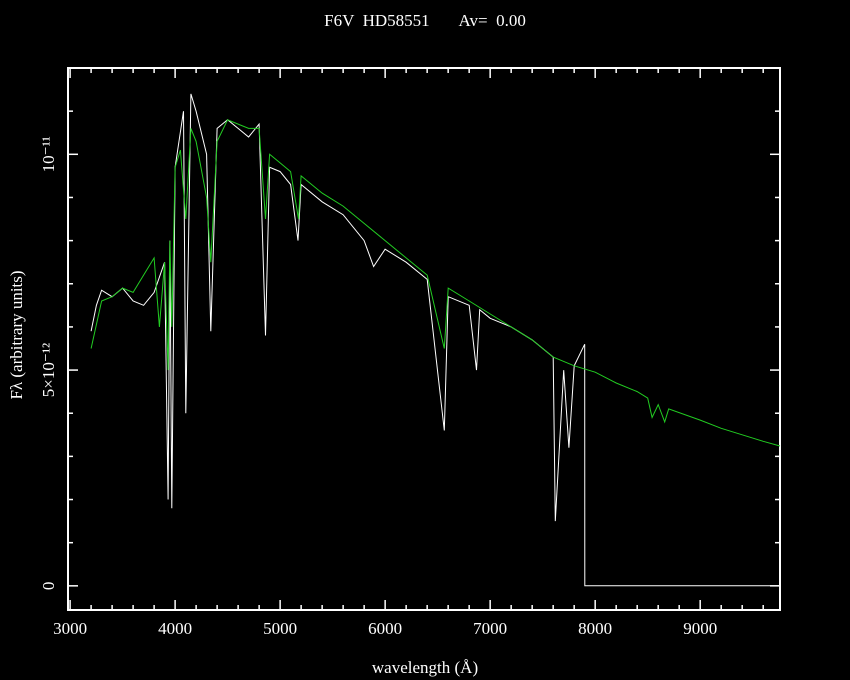  Describe the element at coordinates (70, 628) in the screenshot. I see `x-tick-label: 3000` at that location.